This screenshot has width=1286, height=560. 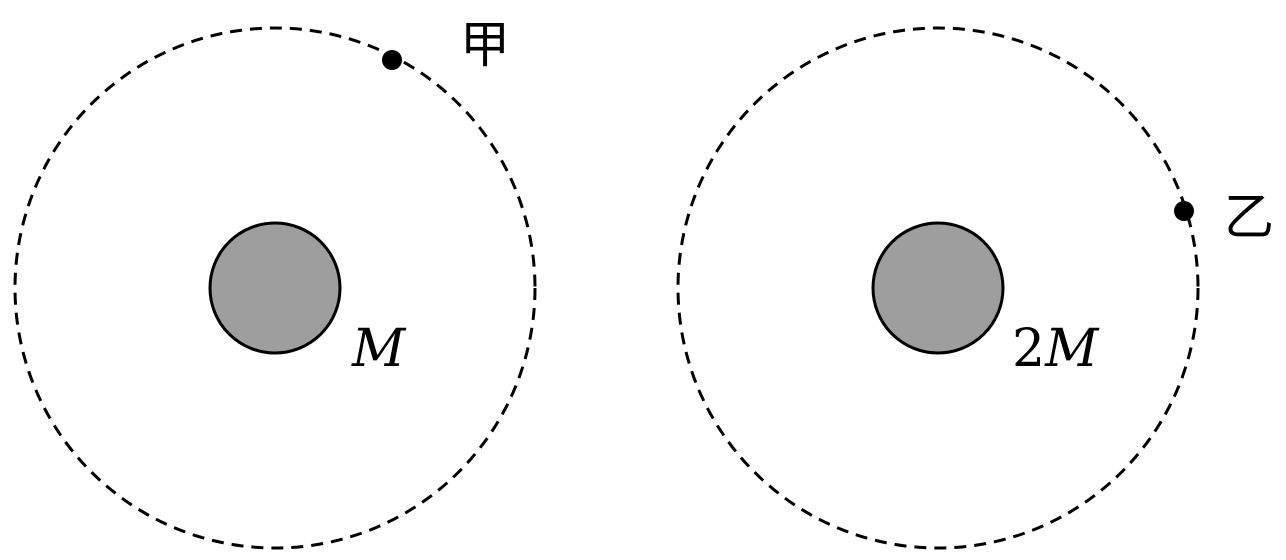 I want to click on left-planet, so click(x=275, y=288).